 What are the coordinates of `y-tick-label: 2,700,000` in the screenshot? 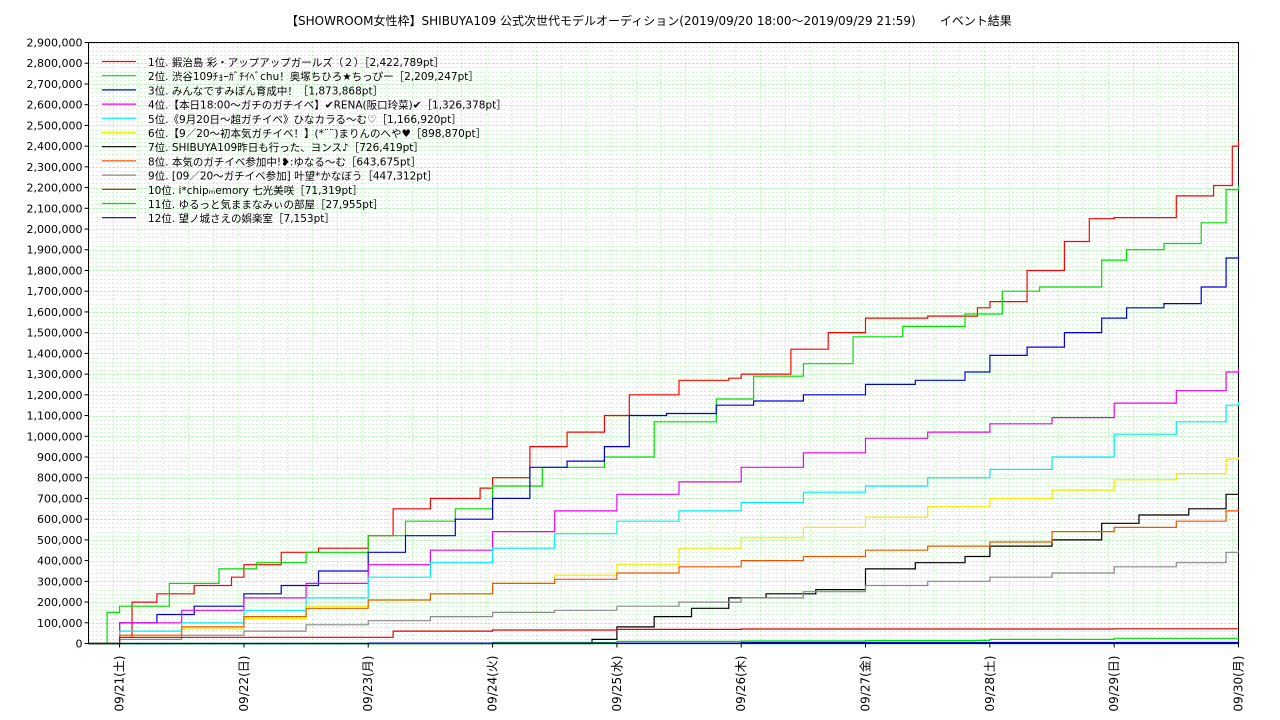 It's located at (55, 84).